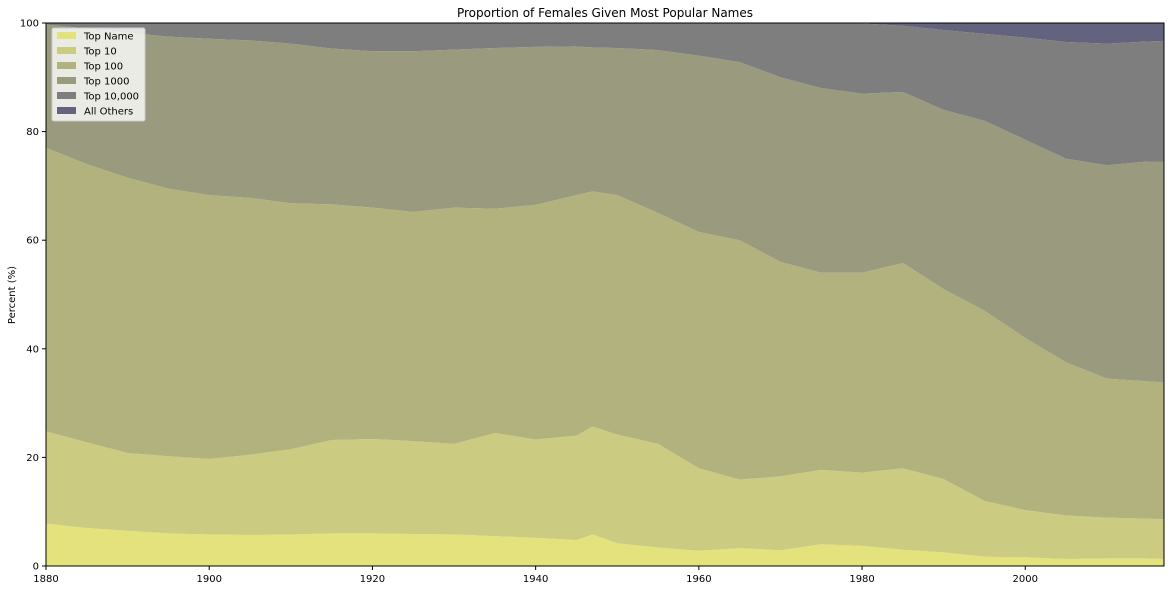 The width and height of the screenshot is (1170, 590). Describe the element at coordinates (45, 579) in the screenshot. I see `x-tick-label: 1880` at that location.